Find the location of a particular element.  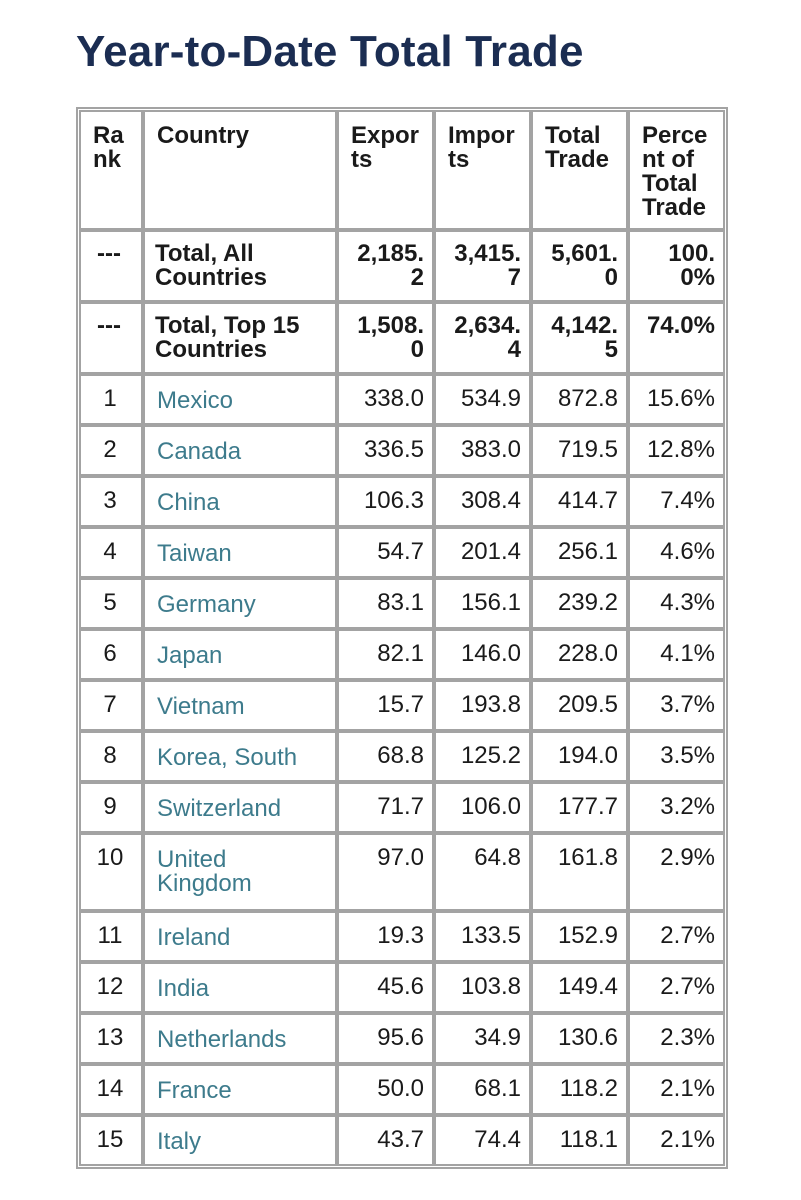

rank-cell: 9 is located at coordinates (111, 807).